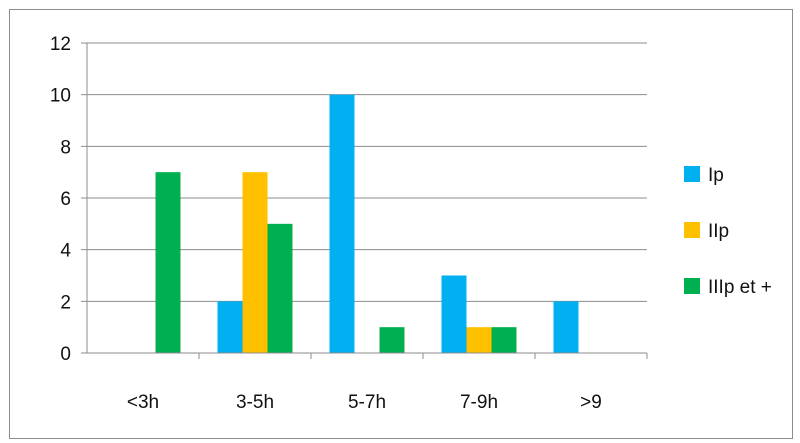 The image size is (800, 443). What do you see at coordinates (740, 287) in the screenshot?
I see `legend-label: IIIp et +` at bounding box center [740, 287].